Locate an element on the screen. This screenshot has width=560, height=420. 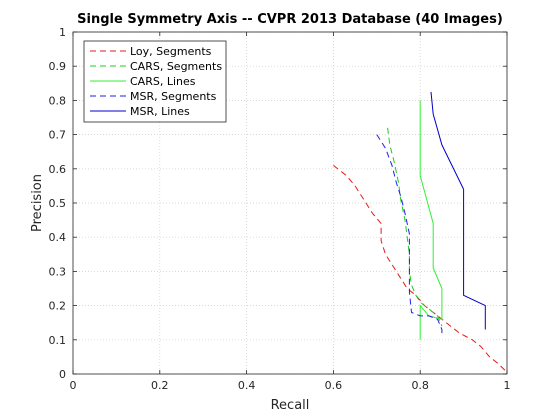
legend-label-0: Loy, Segments is located at coordinates (171, 51).